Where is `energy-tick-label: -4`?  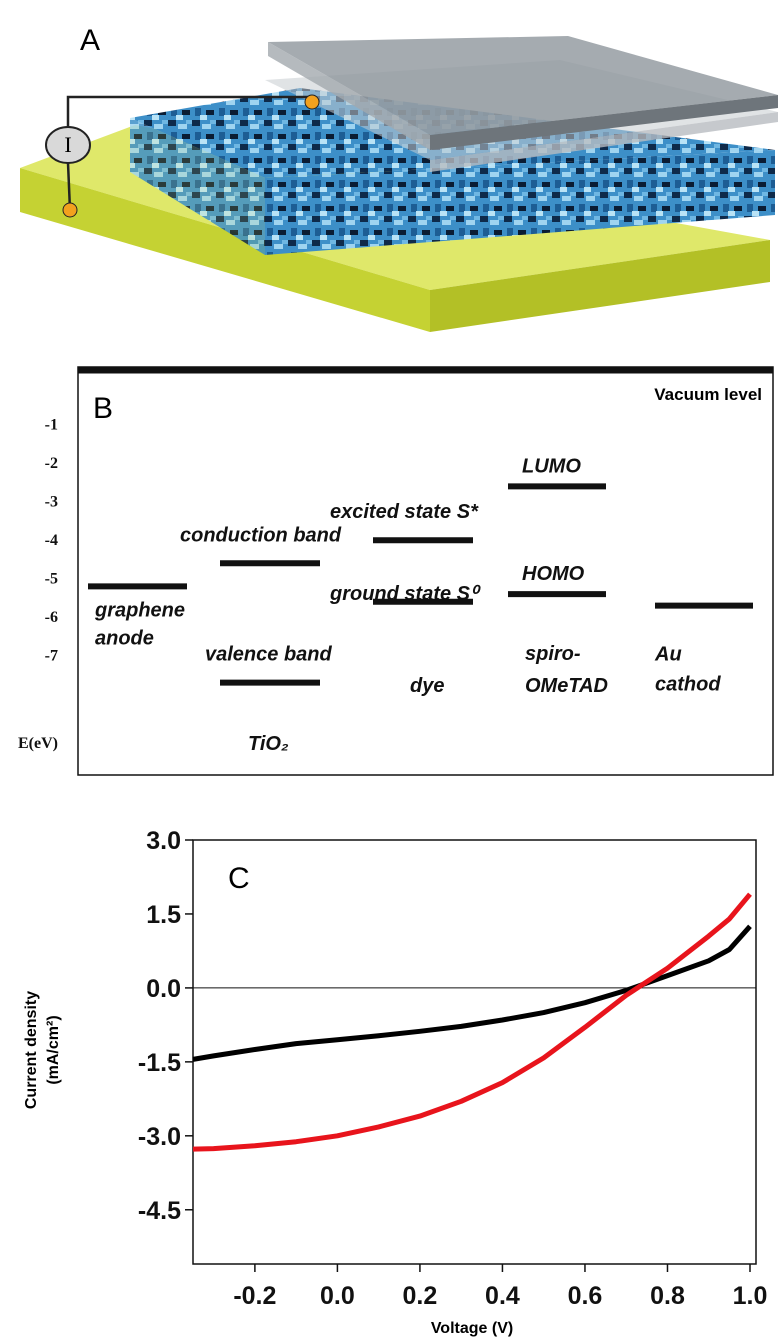
energy-tick-label: -4 is located at coordinates (51, 540).